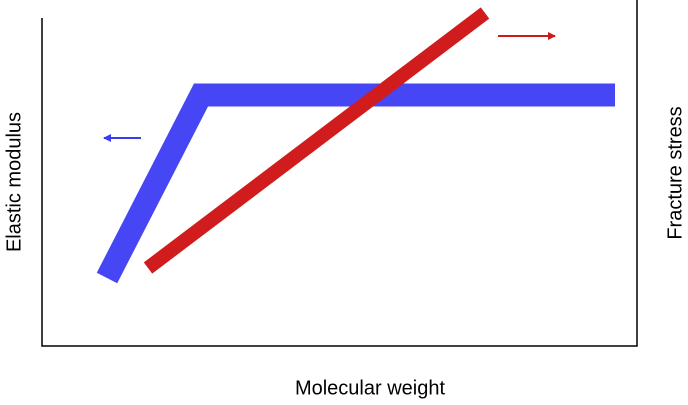  Describe the element at coordinates (675, 172) in the screenshot. I see `y2-axis-label: Fracture stress` at that location.